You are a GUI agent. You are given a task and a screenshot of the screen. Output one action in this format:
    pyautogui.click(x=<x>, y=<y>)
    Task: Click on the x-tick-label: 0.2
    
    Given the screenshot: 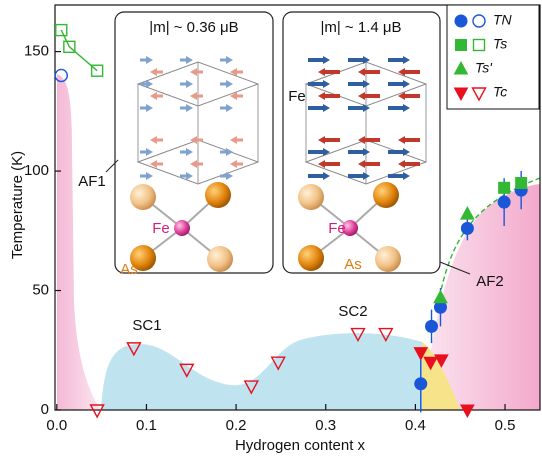 What is the action you would take?
    pyautogui.click(x=236, y=425)
    